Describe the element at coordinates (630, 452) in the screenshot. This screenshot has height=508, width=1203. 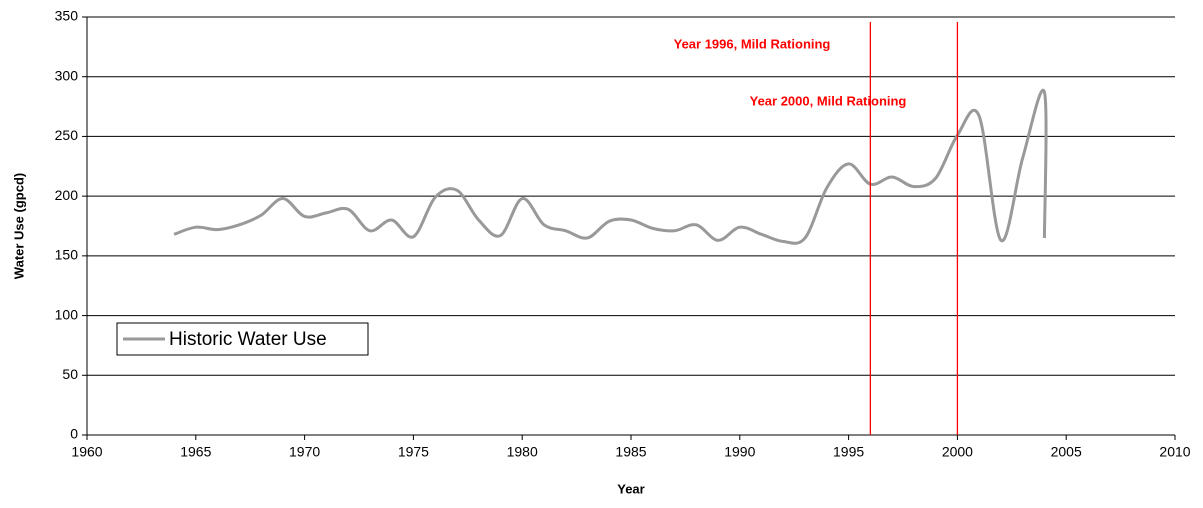
I see `x-tick-label: 1985` at that location.